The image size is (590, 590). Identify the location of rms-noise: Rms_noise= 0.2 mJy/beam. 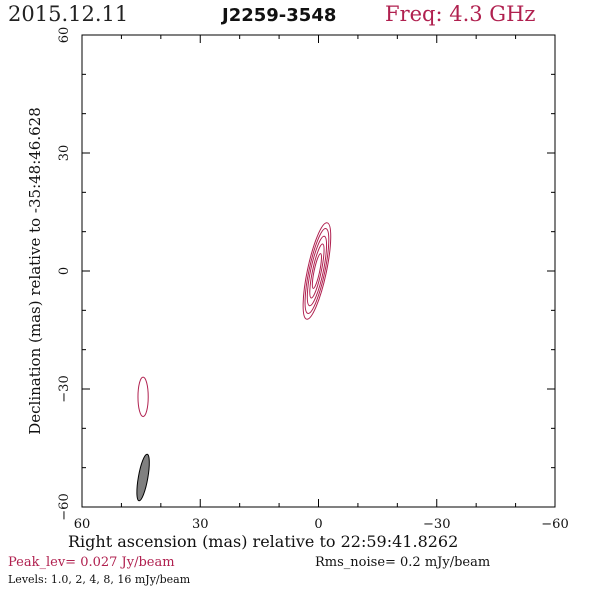
(403, 562).